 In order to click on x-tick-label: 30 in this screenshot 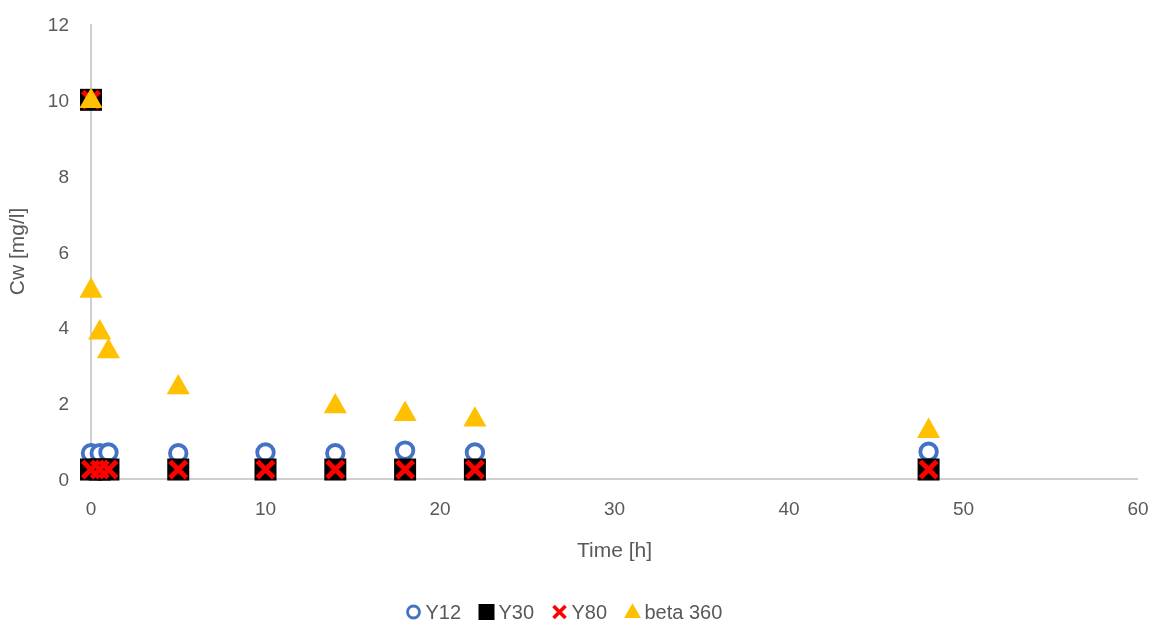, I will do `click(614, 508)`.